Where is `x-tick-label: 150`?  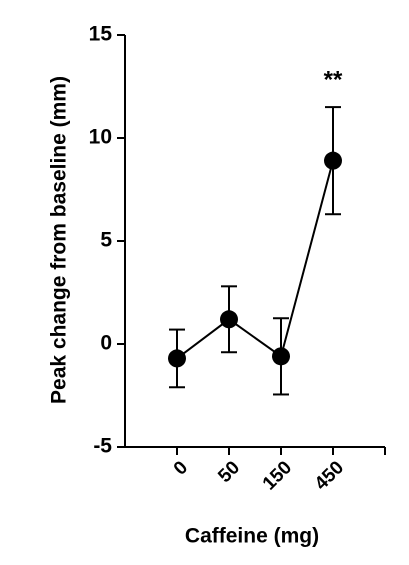
x-tick-label: 150 is located at coordinates (277, 475).